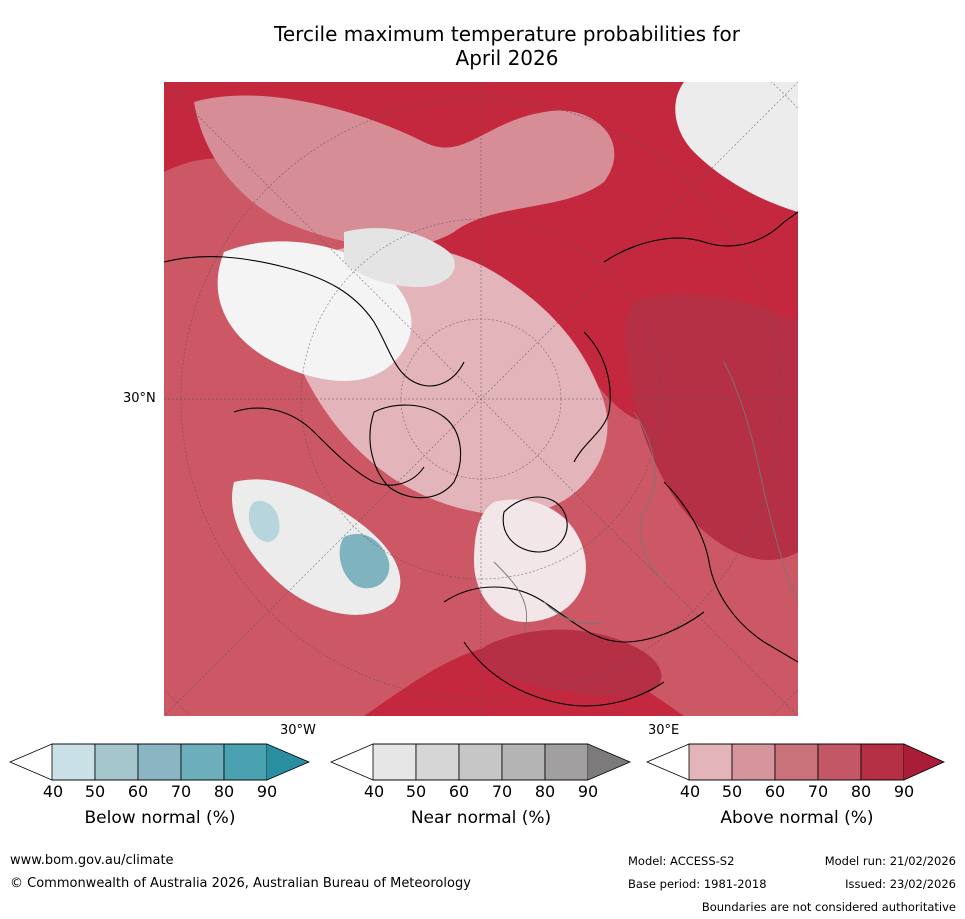 This screenshot has height=919, width=965. Describe the element at coordinates (609, 762) in the screenshot. I see `colorbar-near-arrow-right` at that location.